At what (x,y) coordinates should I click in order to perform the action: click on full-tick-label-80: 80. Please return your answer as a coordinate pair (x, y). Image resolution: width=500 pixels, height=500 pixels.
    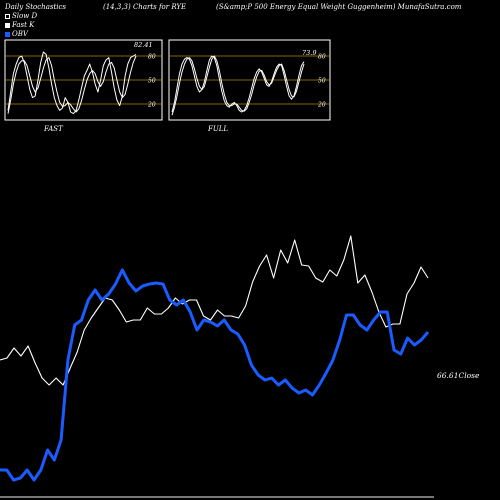
    Looking at the image, I should click on (322, 57).